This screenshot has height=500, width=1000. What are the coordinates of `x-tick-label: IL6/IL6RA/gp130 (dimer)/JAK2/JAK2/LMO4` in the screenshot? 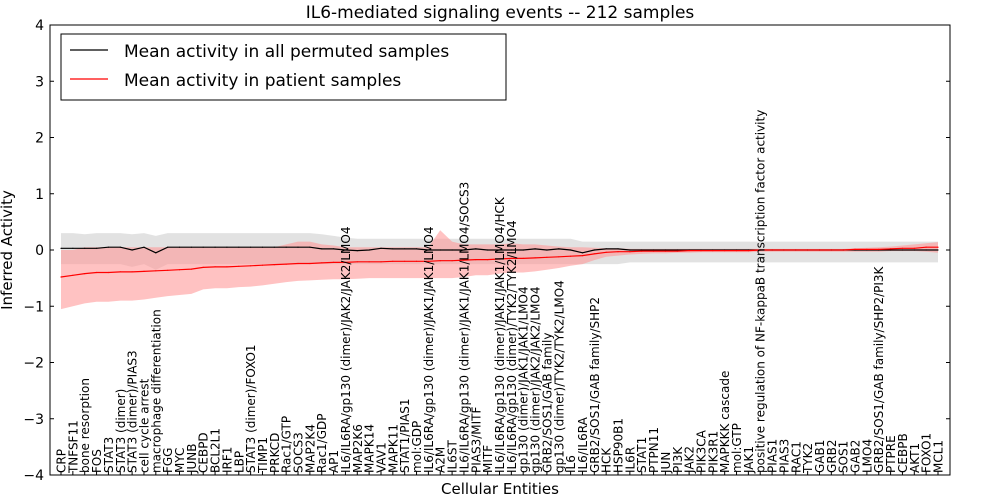 It's located at (346, 349).